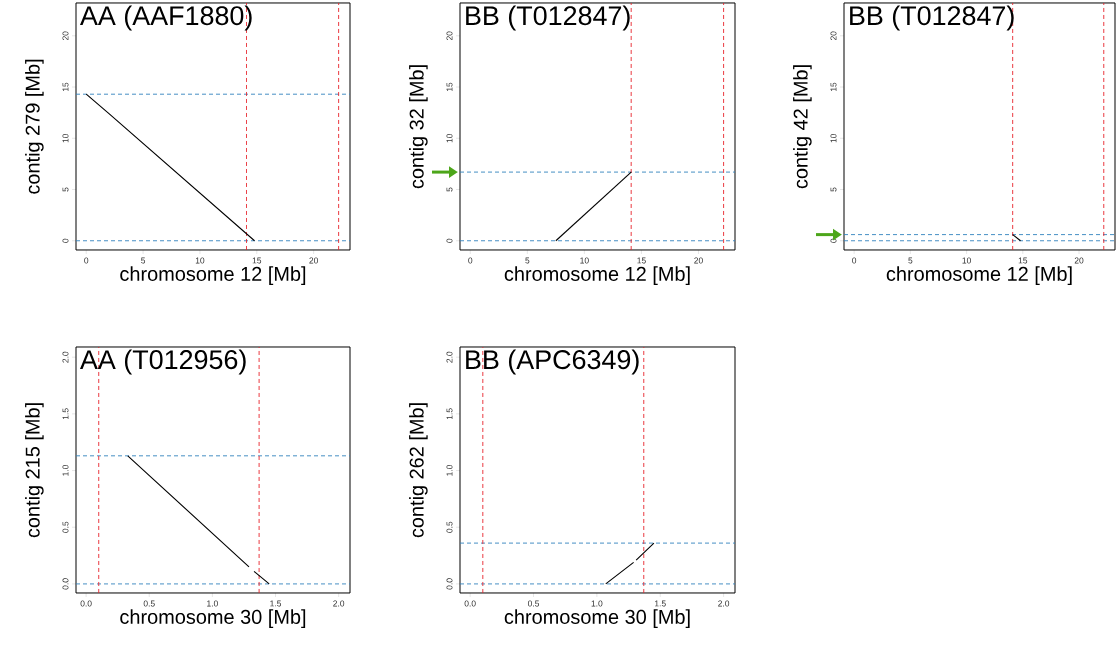 The width and height of the screenshot is (1116, 664). Describe the element at coordinates (34, 126) in the screenshot. I see `y-axis-title: contig 279 [Mb]` at that location.